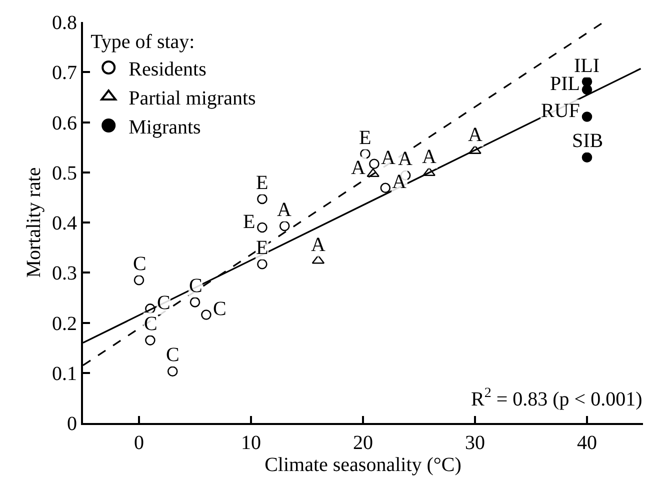 The height and width of the screenshot is (489, 664). Describe the element at coordinates (64, 273) in the screenshot. I see `y-tick-label: 0.3` at that location.